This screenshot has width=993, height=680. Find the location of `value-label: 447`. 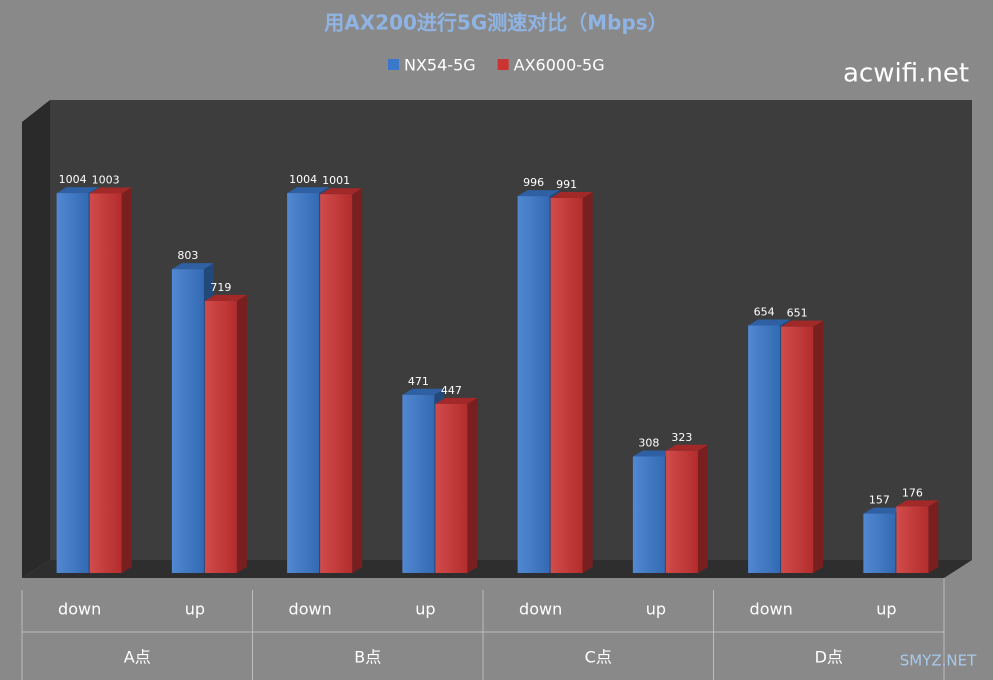

value-label: 447 is located at coordinates (451, 390).